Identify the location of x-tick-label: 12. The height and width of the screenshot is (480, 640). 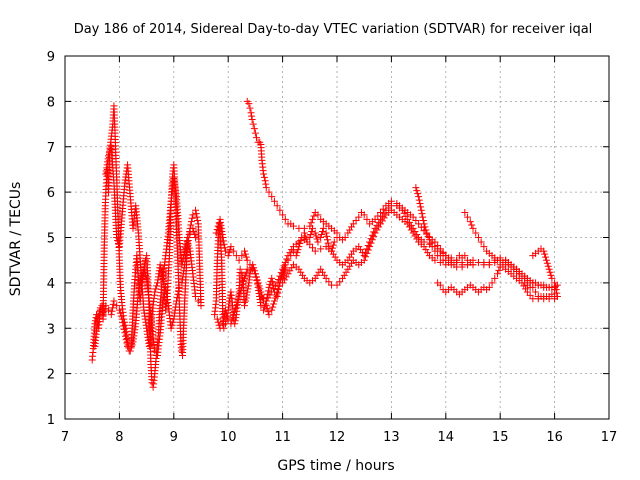
(337, 437).